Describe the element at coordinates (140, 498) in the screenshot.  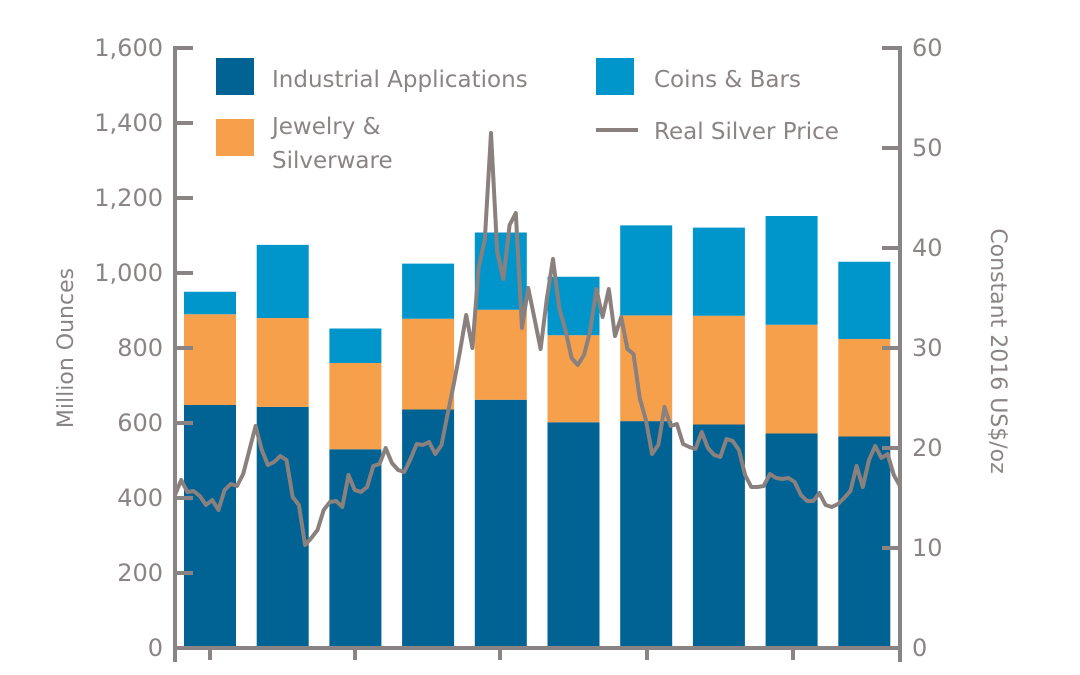
I see `y-left-tick-label-400: 400` at that location.